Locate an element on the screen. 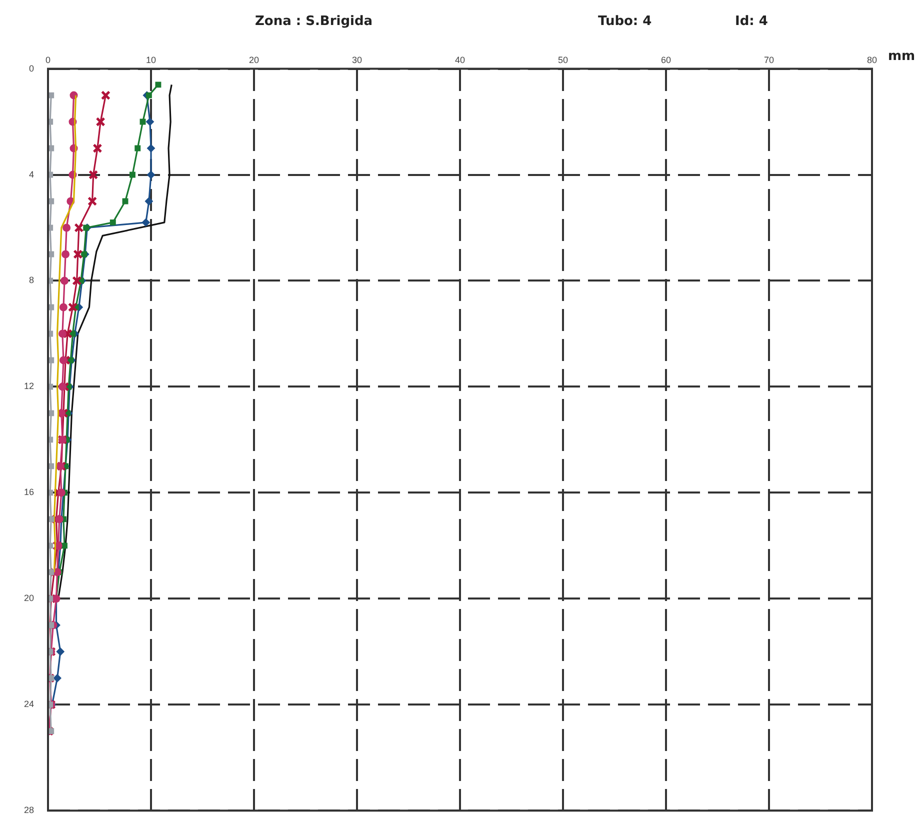 This screenshot has height=830, width=922. x-axis-title: mm is located at coordinates (902, 56).